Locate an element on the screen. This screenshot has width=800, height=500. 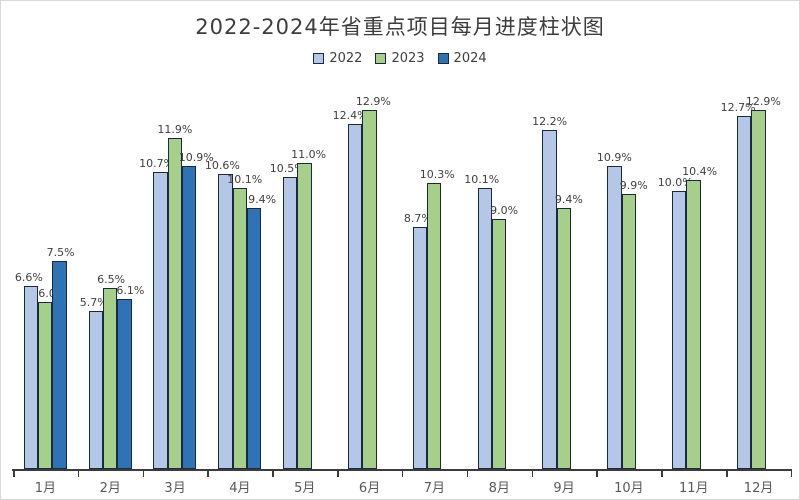
bar-2023-8月 is located at coordinates (499, 343).